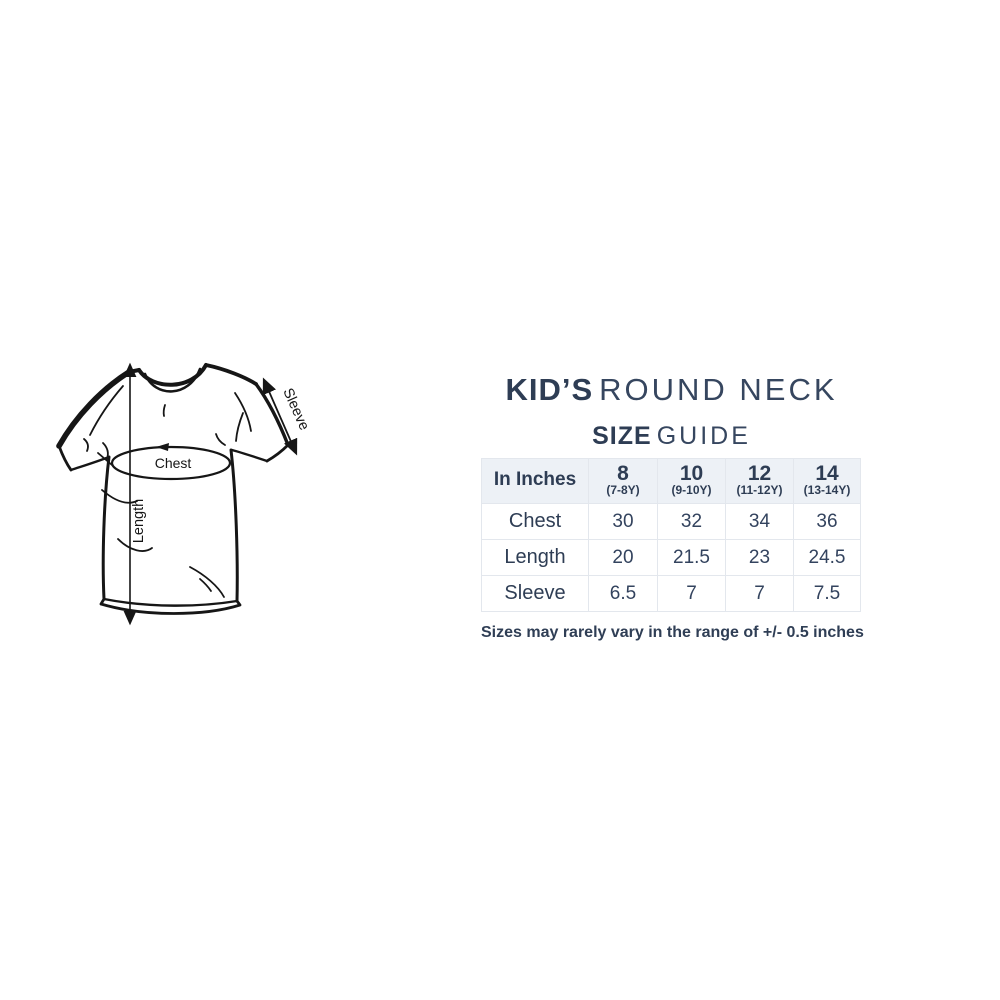 Image resolution: width=1000 pixels, height=1000 pixels. Describe the element at coordinates (759, 557) in the screenshot. I see `cell-value: 23` at that location.